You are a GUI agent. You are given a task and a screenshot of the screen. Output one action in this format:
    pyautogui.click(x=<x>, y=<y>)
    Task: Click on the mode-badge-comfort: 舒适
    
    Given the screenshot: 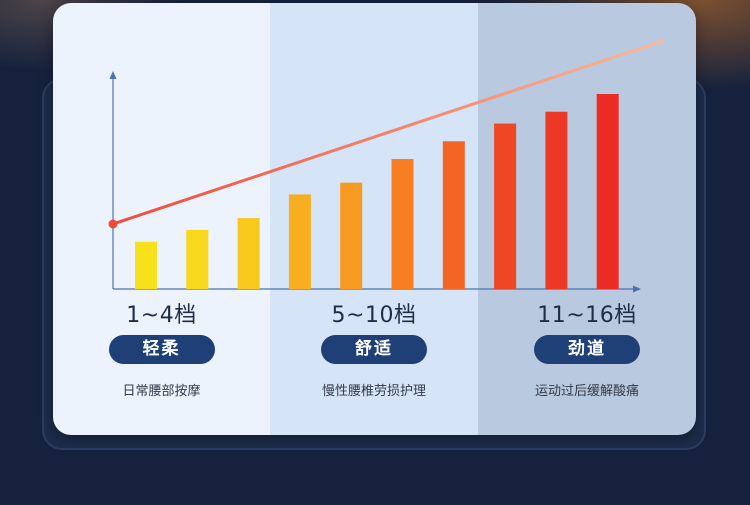 What is the action you would take?
    pyautogui.click(x=374, y=349)
    